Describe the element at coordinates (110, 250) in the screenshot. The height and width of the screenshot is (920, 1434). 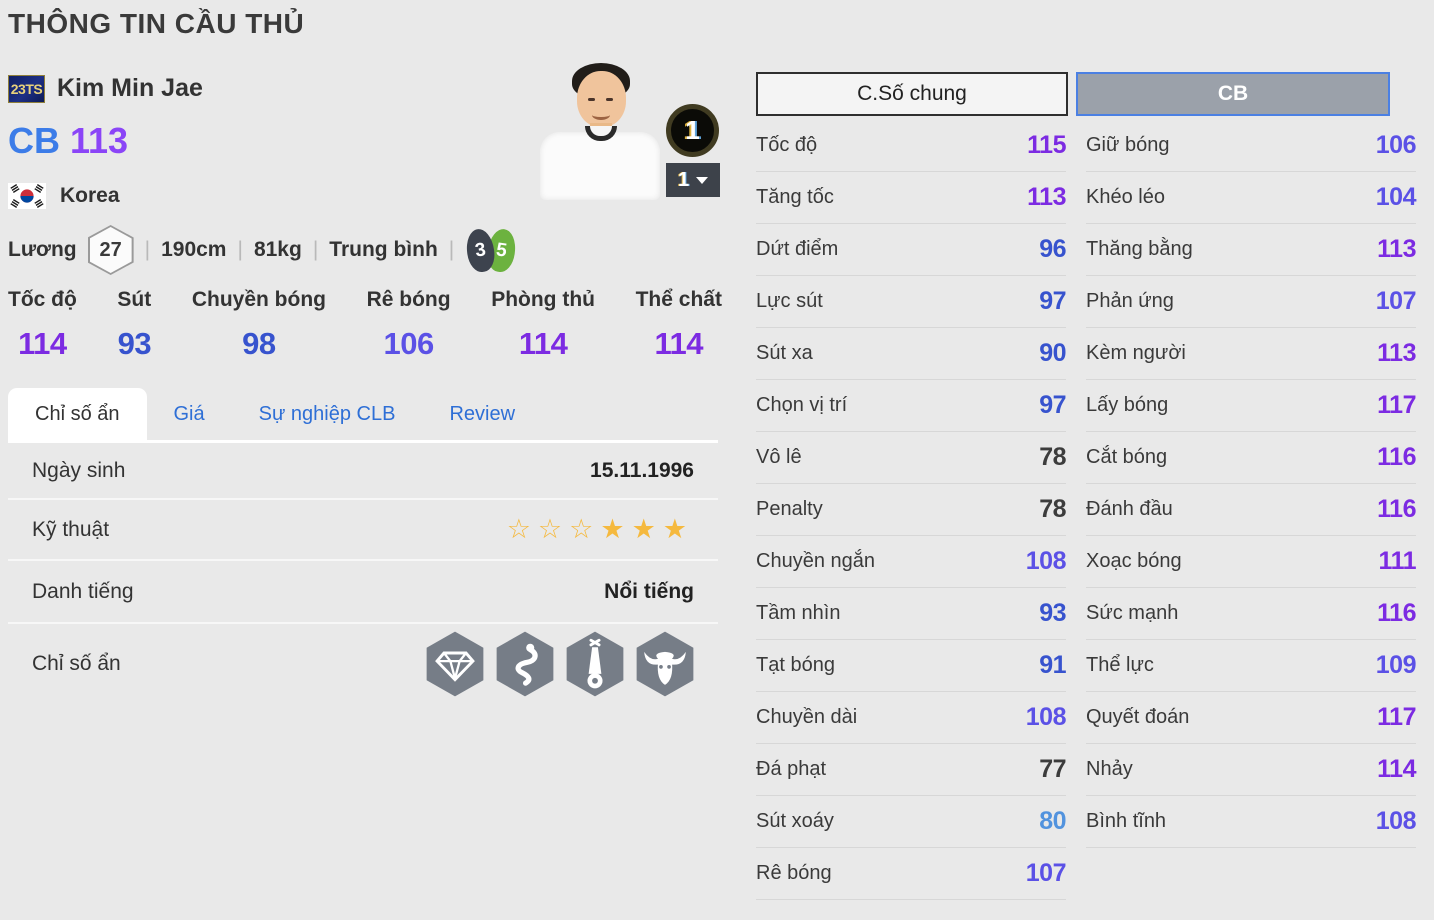
I see `salary-badge: 27` at that location.